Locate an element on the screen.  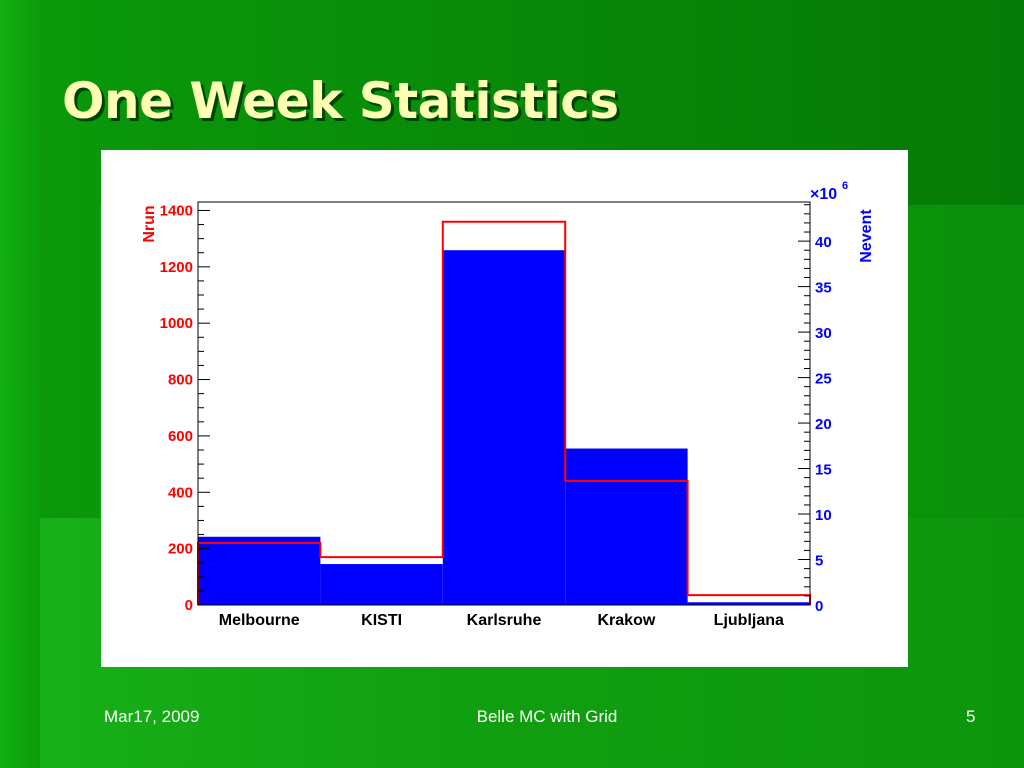
left-tick-label: 1000 is located at coordinates (176, 323).